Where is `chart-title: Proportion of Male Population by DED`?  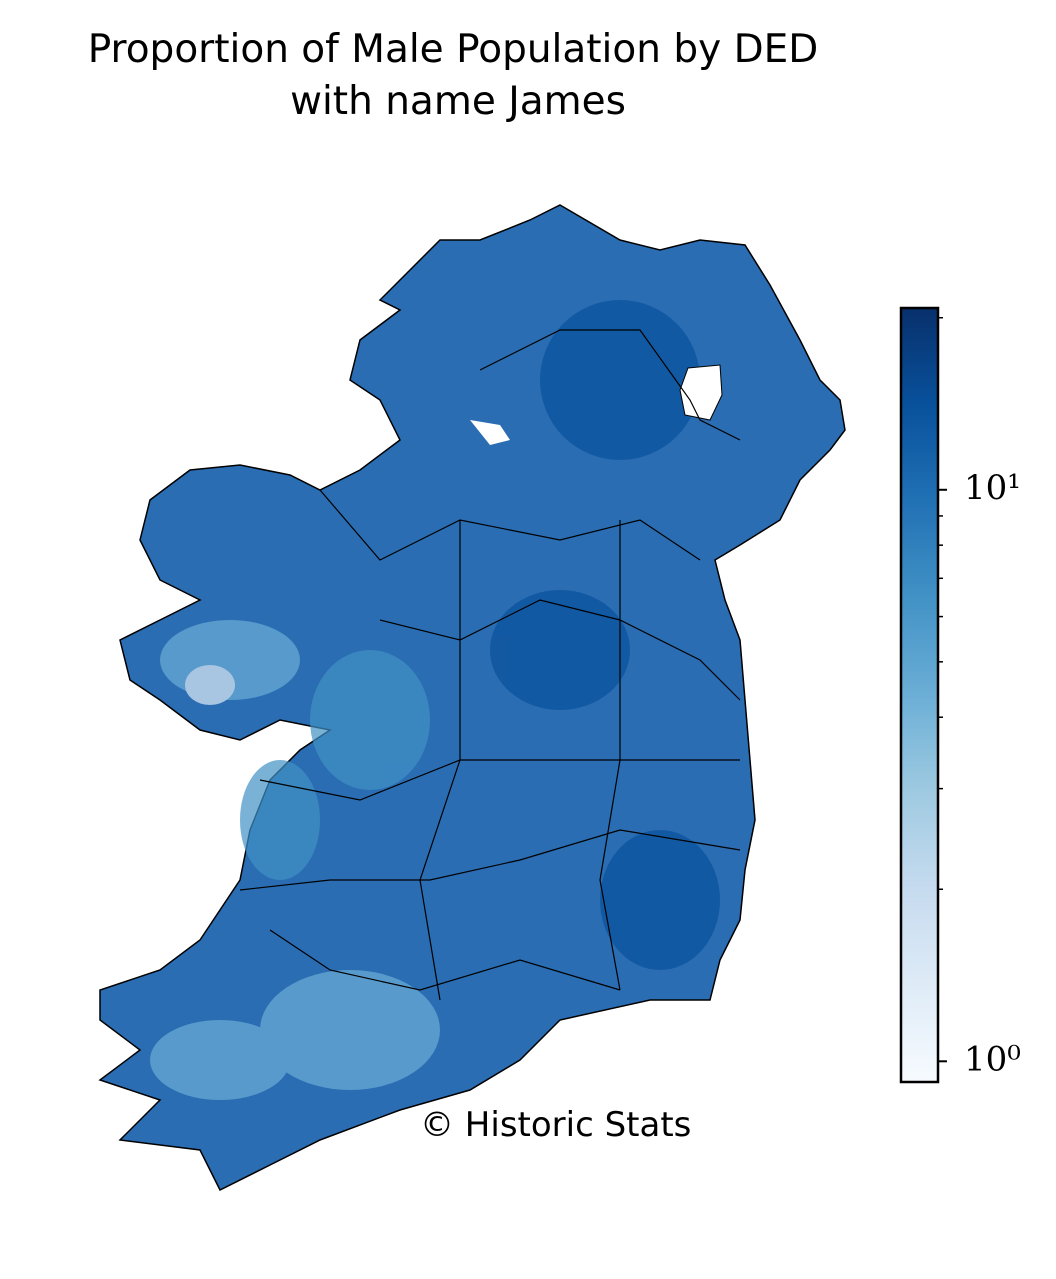
chart-title: Proportion of Male Population by DED is located at coordinates (453, 49).